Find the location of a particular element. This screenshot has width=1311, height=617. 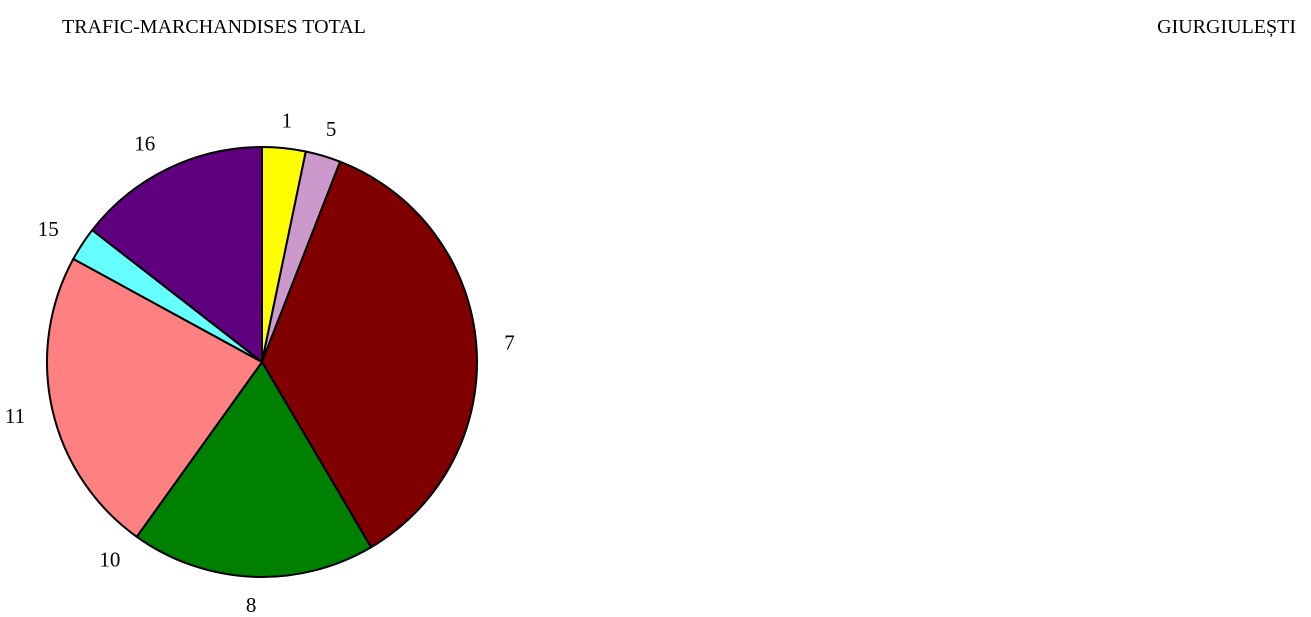

pie-label-15: 15 is located at coordinates (48, 229).